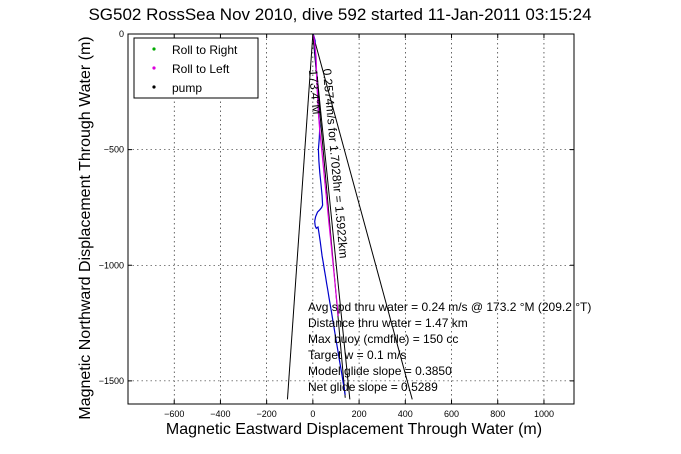  I want to click on x-tick-label: 200, so click(359, 414).